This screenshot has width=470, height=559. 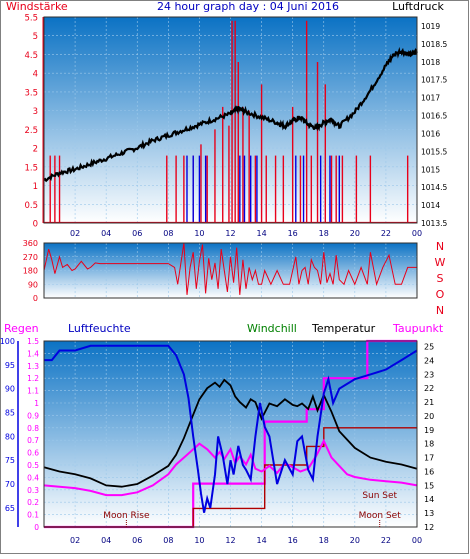 I want to click on rain-tick-label: 0.1, so click(x=33, y=515).